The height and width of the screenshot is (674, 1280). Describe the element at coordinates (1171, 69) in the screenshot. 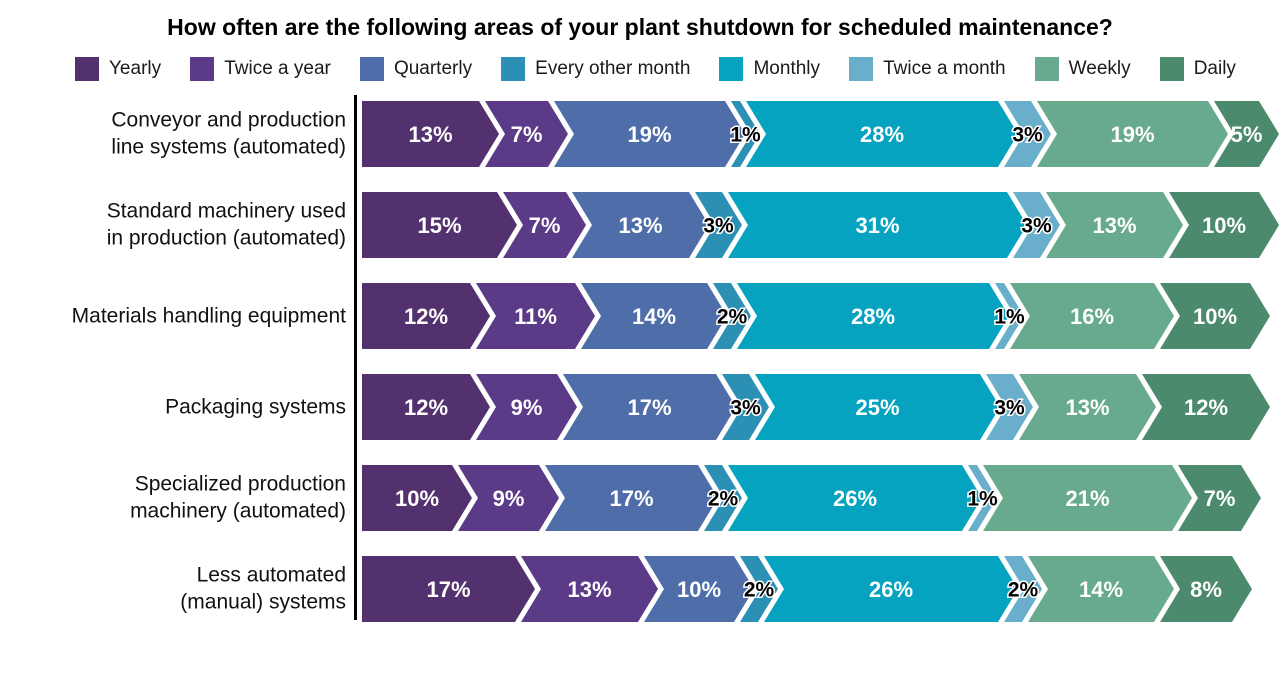

I see `legend-swatch-daily` at that location.